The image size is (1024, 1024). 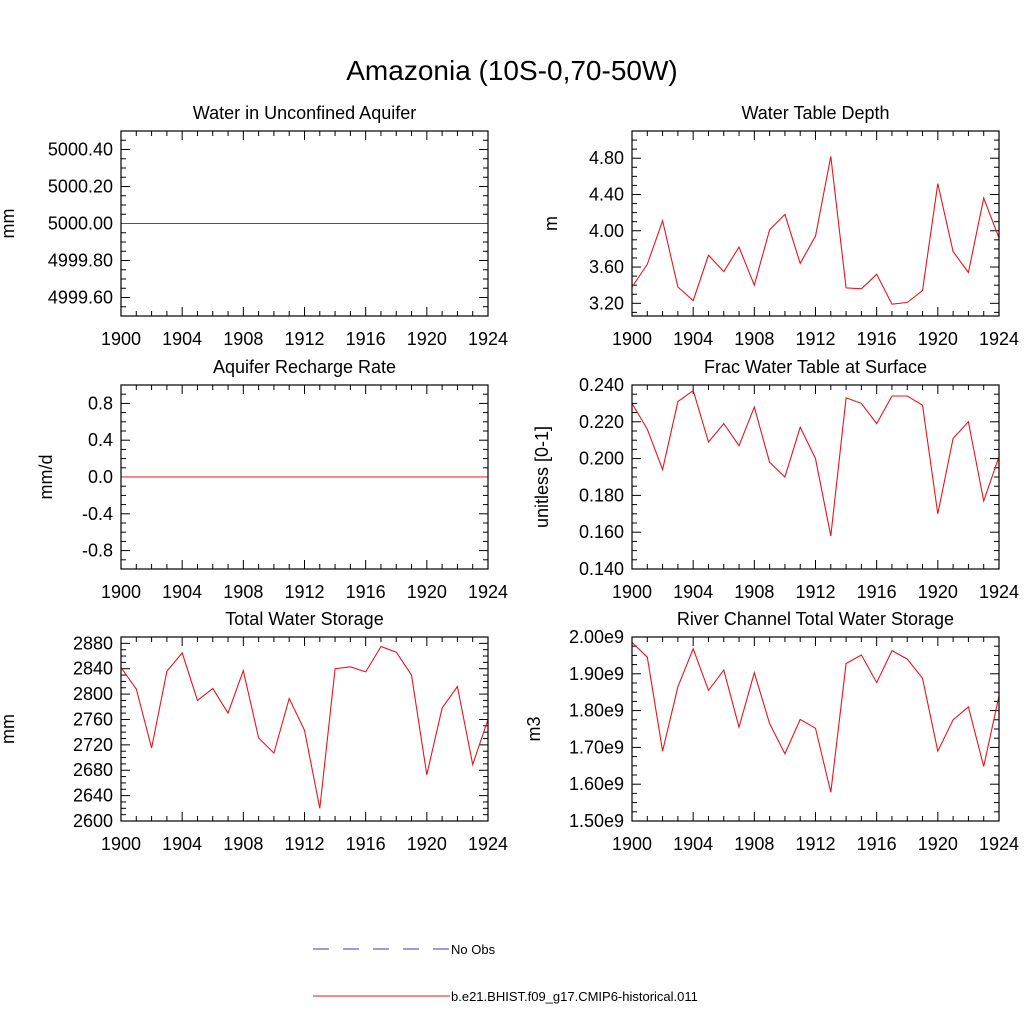 What do you see at coordinates (93, 796) in the screenshot?
I see `y-tick-label: 2640` at bounding box center [93, 796].